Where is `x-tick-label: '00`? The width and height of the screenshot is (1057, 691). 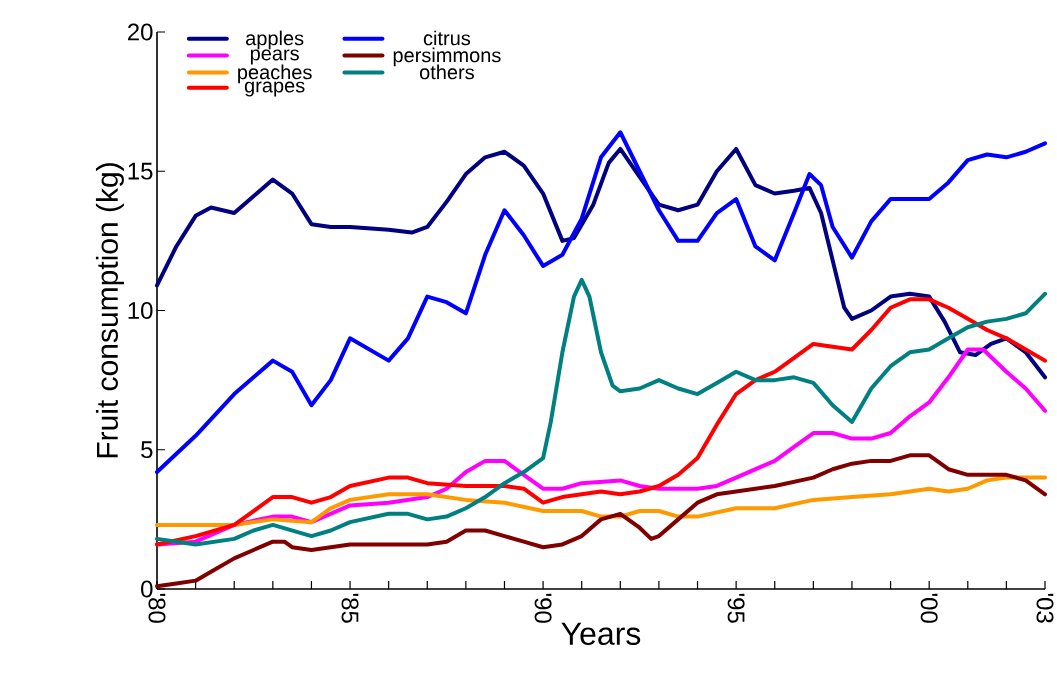
x-tick-label: '00 is located at coordinates (929, 608).